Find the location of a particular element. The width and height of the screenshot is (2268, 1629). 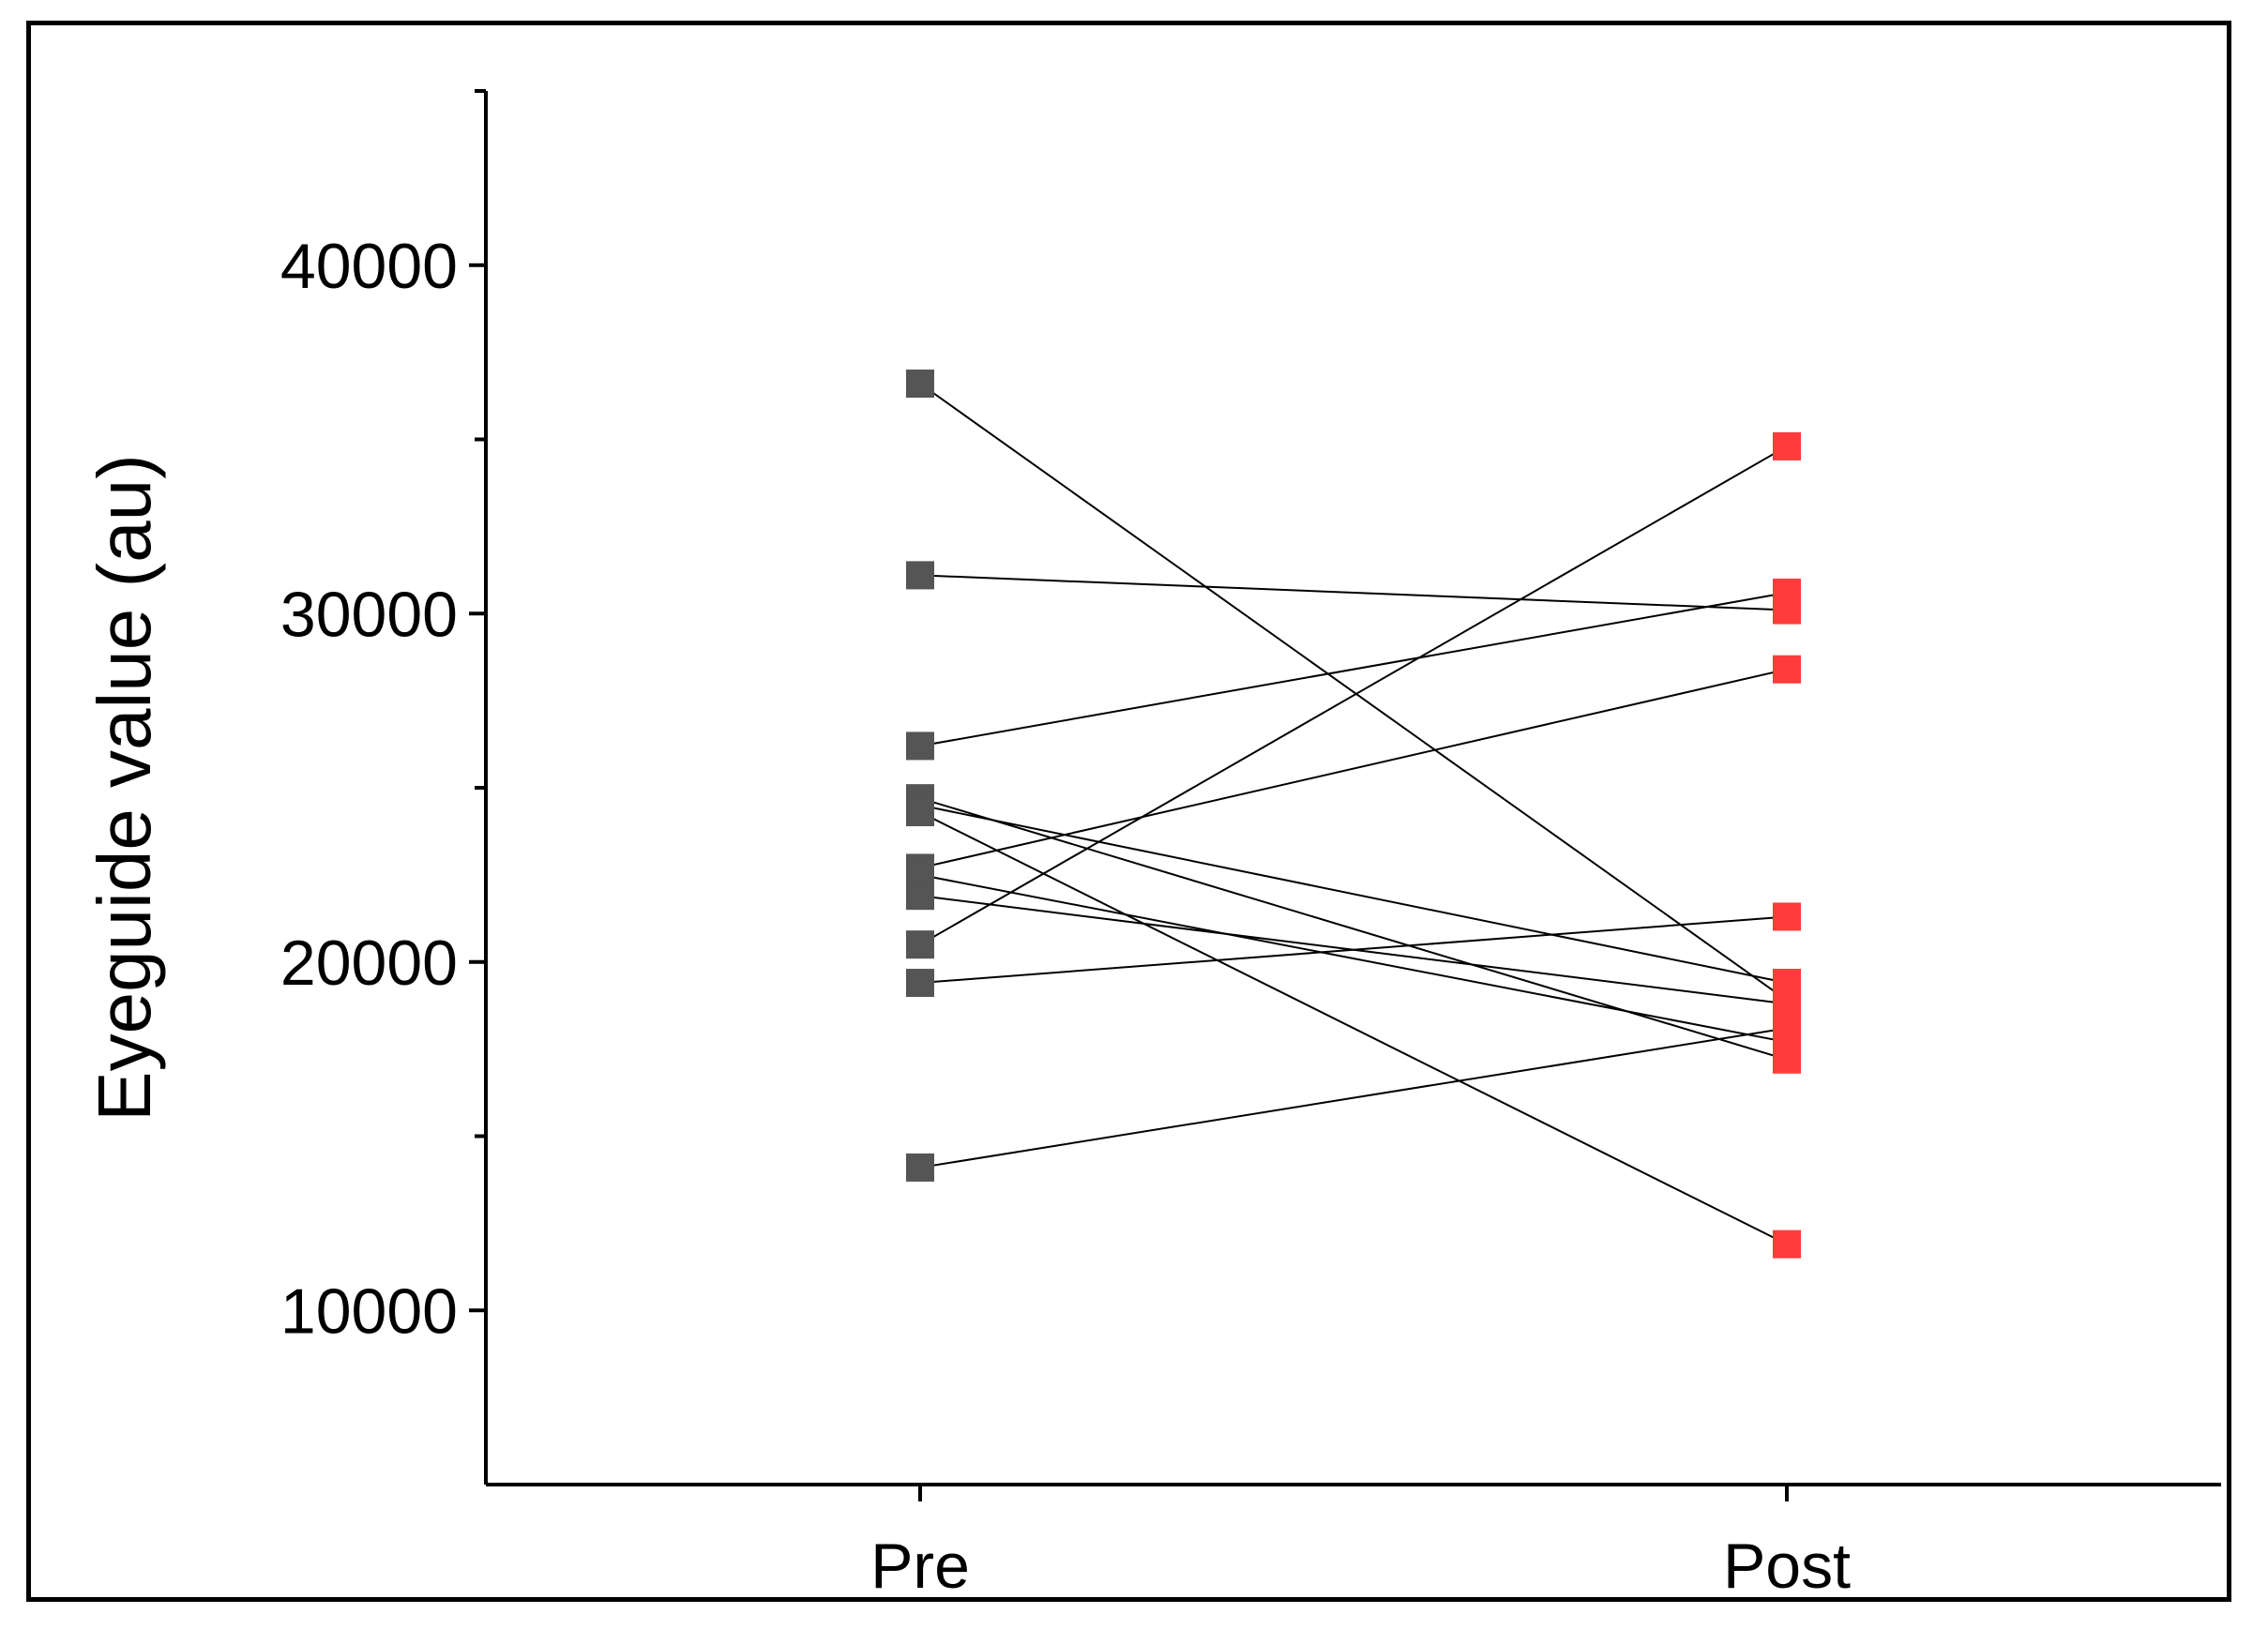

x-axis: Pre Post is located at coordinates (1353, 1543).